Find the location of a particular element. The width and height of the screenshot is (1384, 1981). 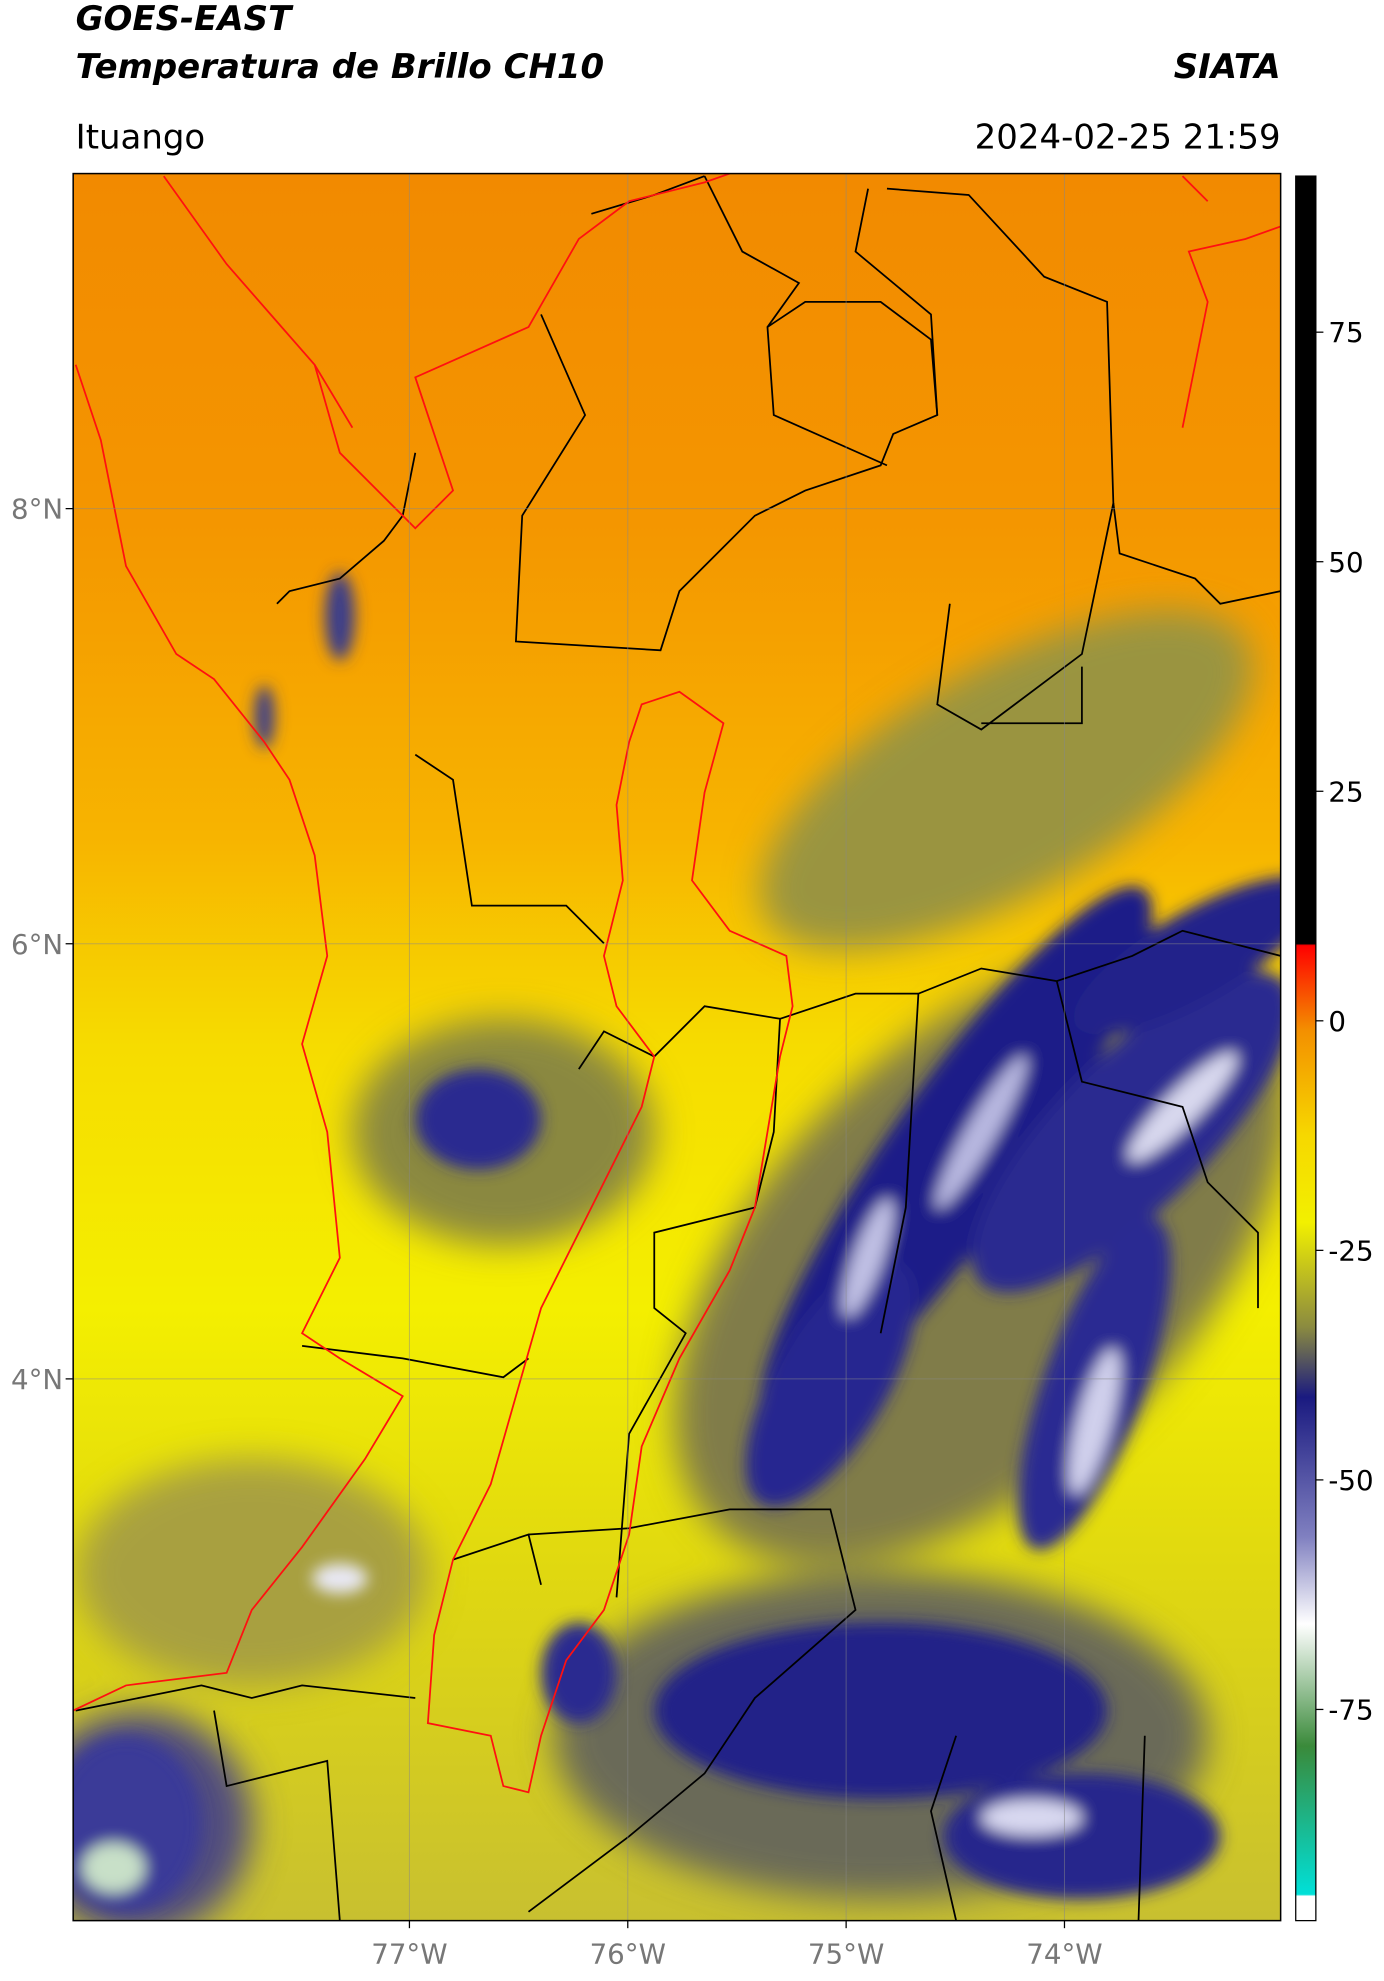

colorbar is located at coordinates (1306, 1048).